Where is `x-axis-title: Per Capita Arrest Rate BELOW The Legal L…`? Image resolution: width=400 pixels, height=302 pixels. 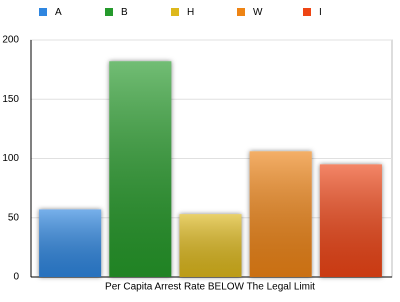
x-axis-title: Per Capita Arrest Rate BELOW The Legal L… is located at coordinates (210, 287).